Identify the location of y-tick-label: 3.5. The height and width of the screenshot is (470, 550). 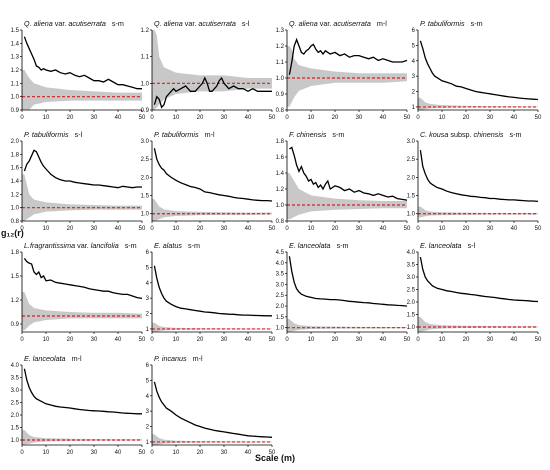
(411, 266).